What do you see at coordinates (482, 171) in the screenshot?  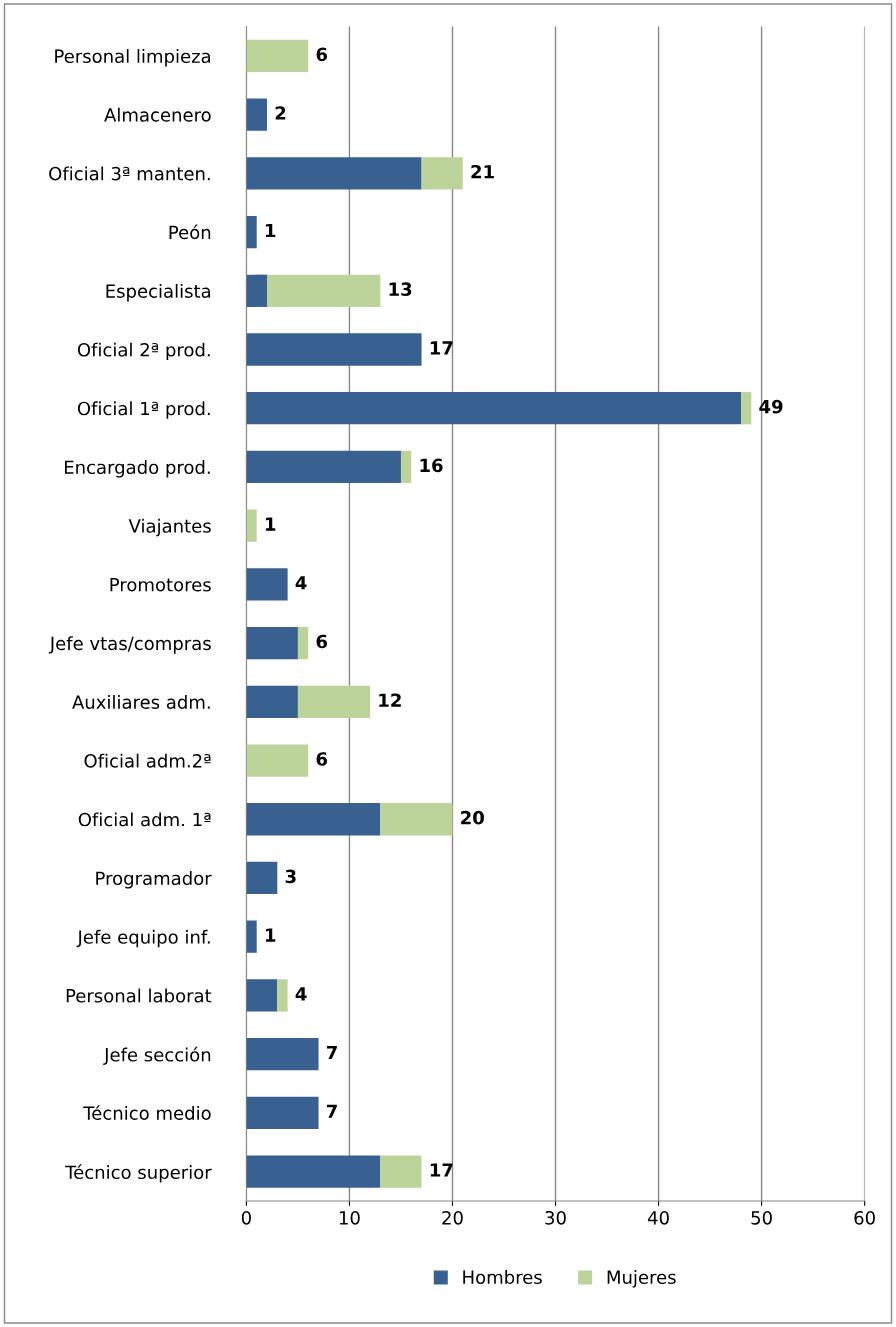 I see `total-label: 21` at bounding box center [482, 171].